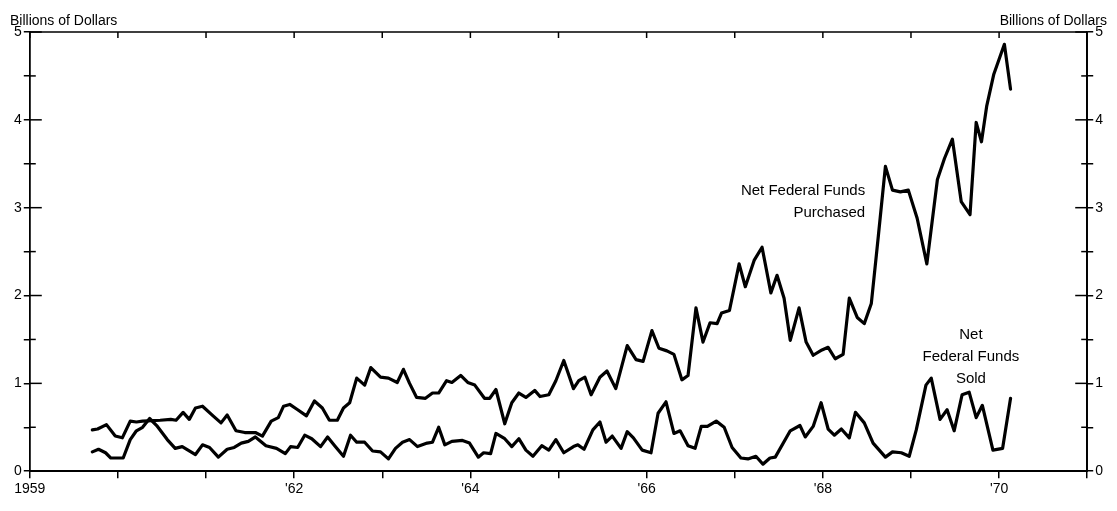 The image size is (1117, 511). Describe the element at coordinates (1099, 118) in the screenshot. I see `y2-tick-label: 4` at that location.